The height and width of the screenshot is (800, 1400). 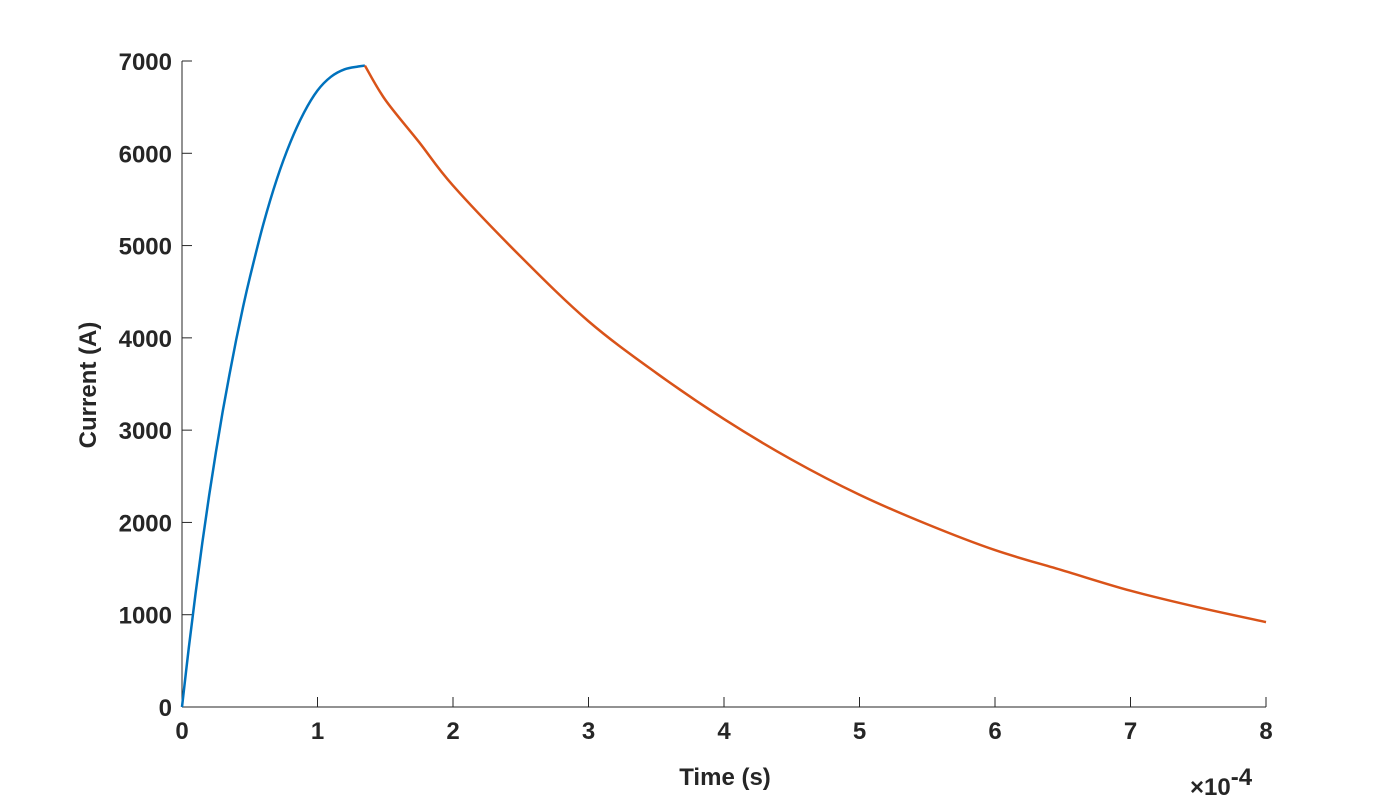 What do you see at coordinates (452, 731) in the screenshot?
I see `x-tick-label: 2` at bounding box center [452, 731].